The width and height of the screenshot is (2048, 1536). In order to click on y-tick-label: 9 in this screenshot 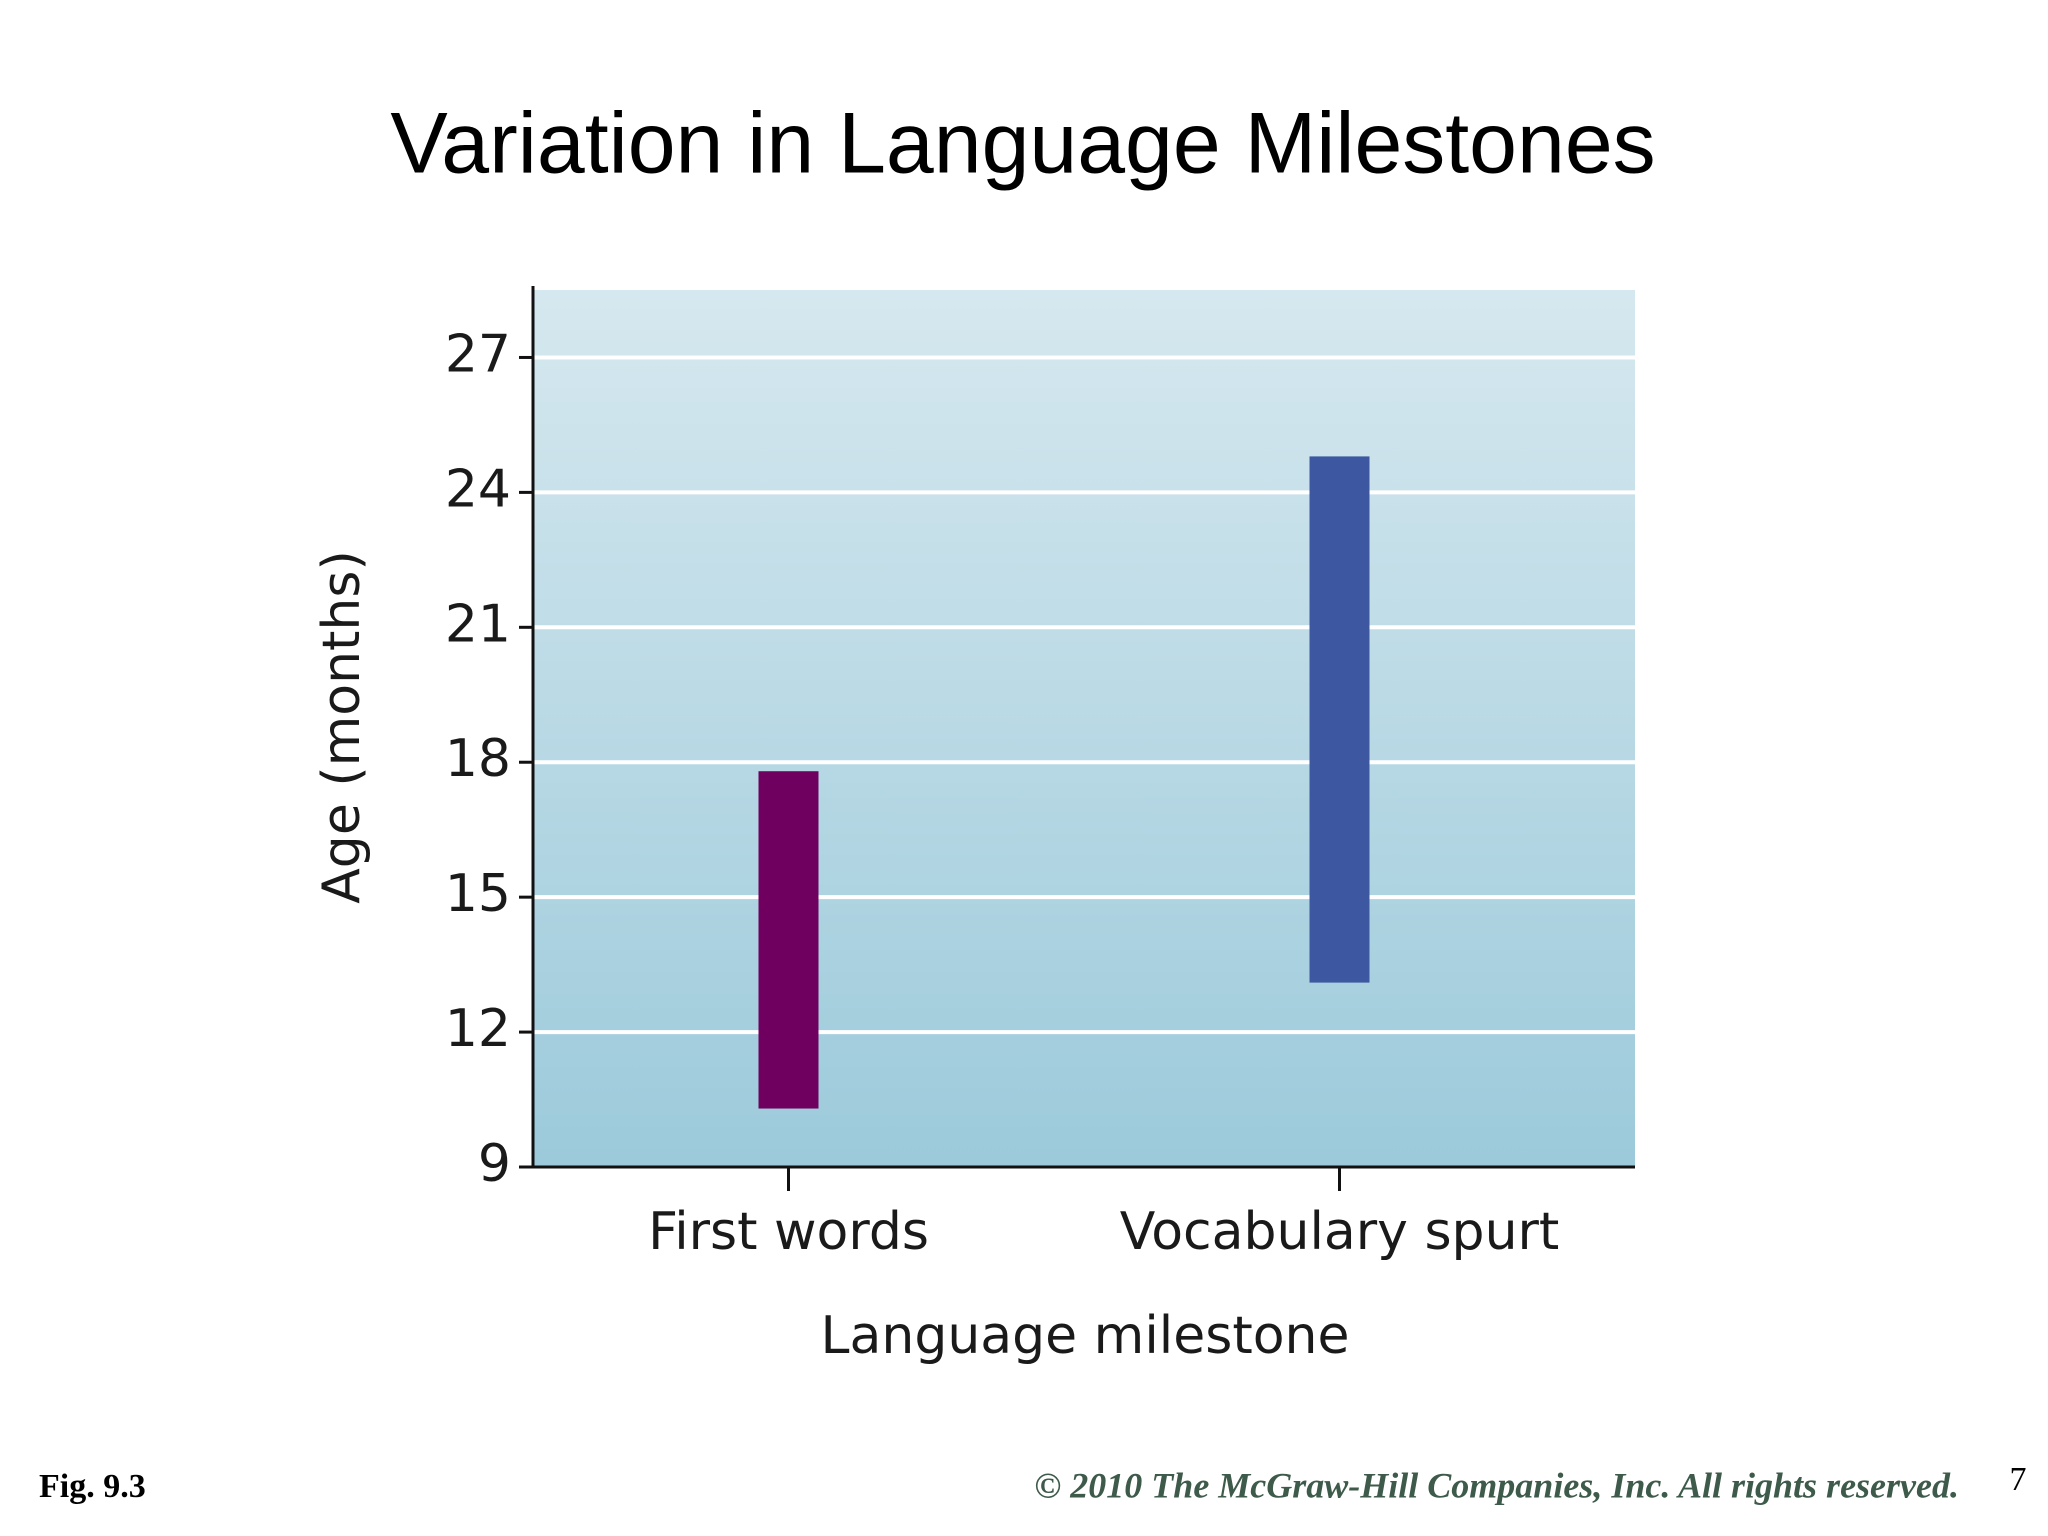, I will do `click(494, 1164)`.